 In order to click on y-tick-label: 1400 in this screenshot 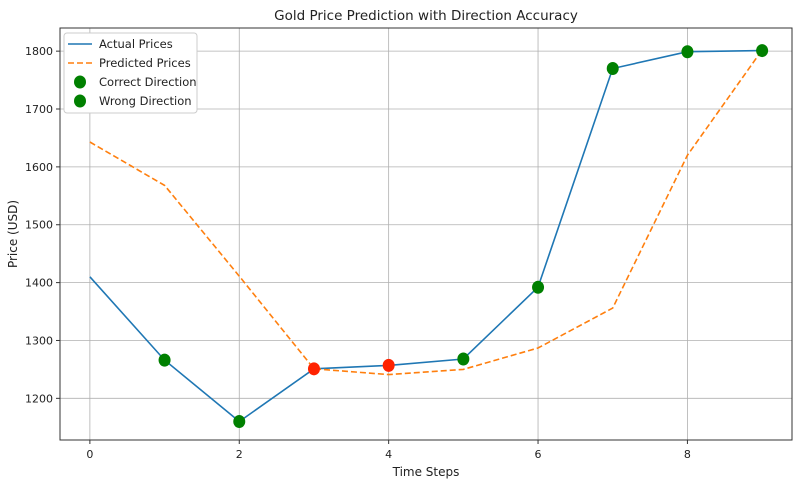, I will do `click(39, 283)`.